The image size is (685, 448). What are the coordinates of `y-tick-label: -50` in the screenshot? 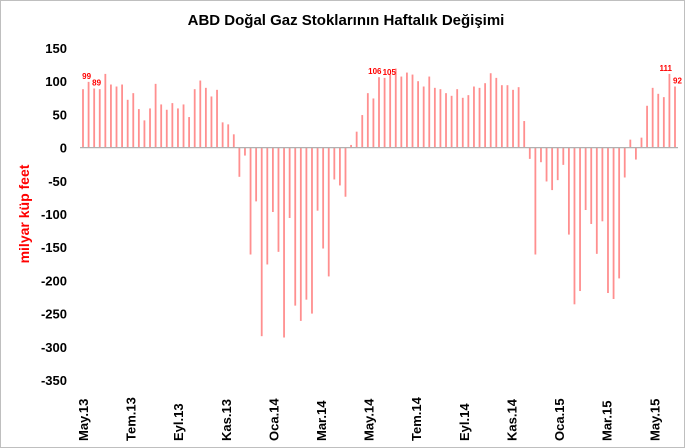 It's located at (57, 181).